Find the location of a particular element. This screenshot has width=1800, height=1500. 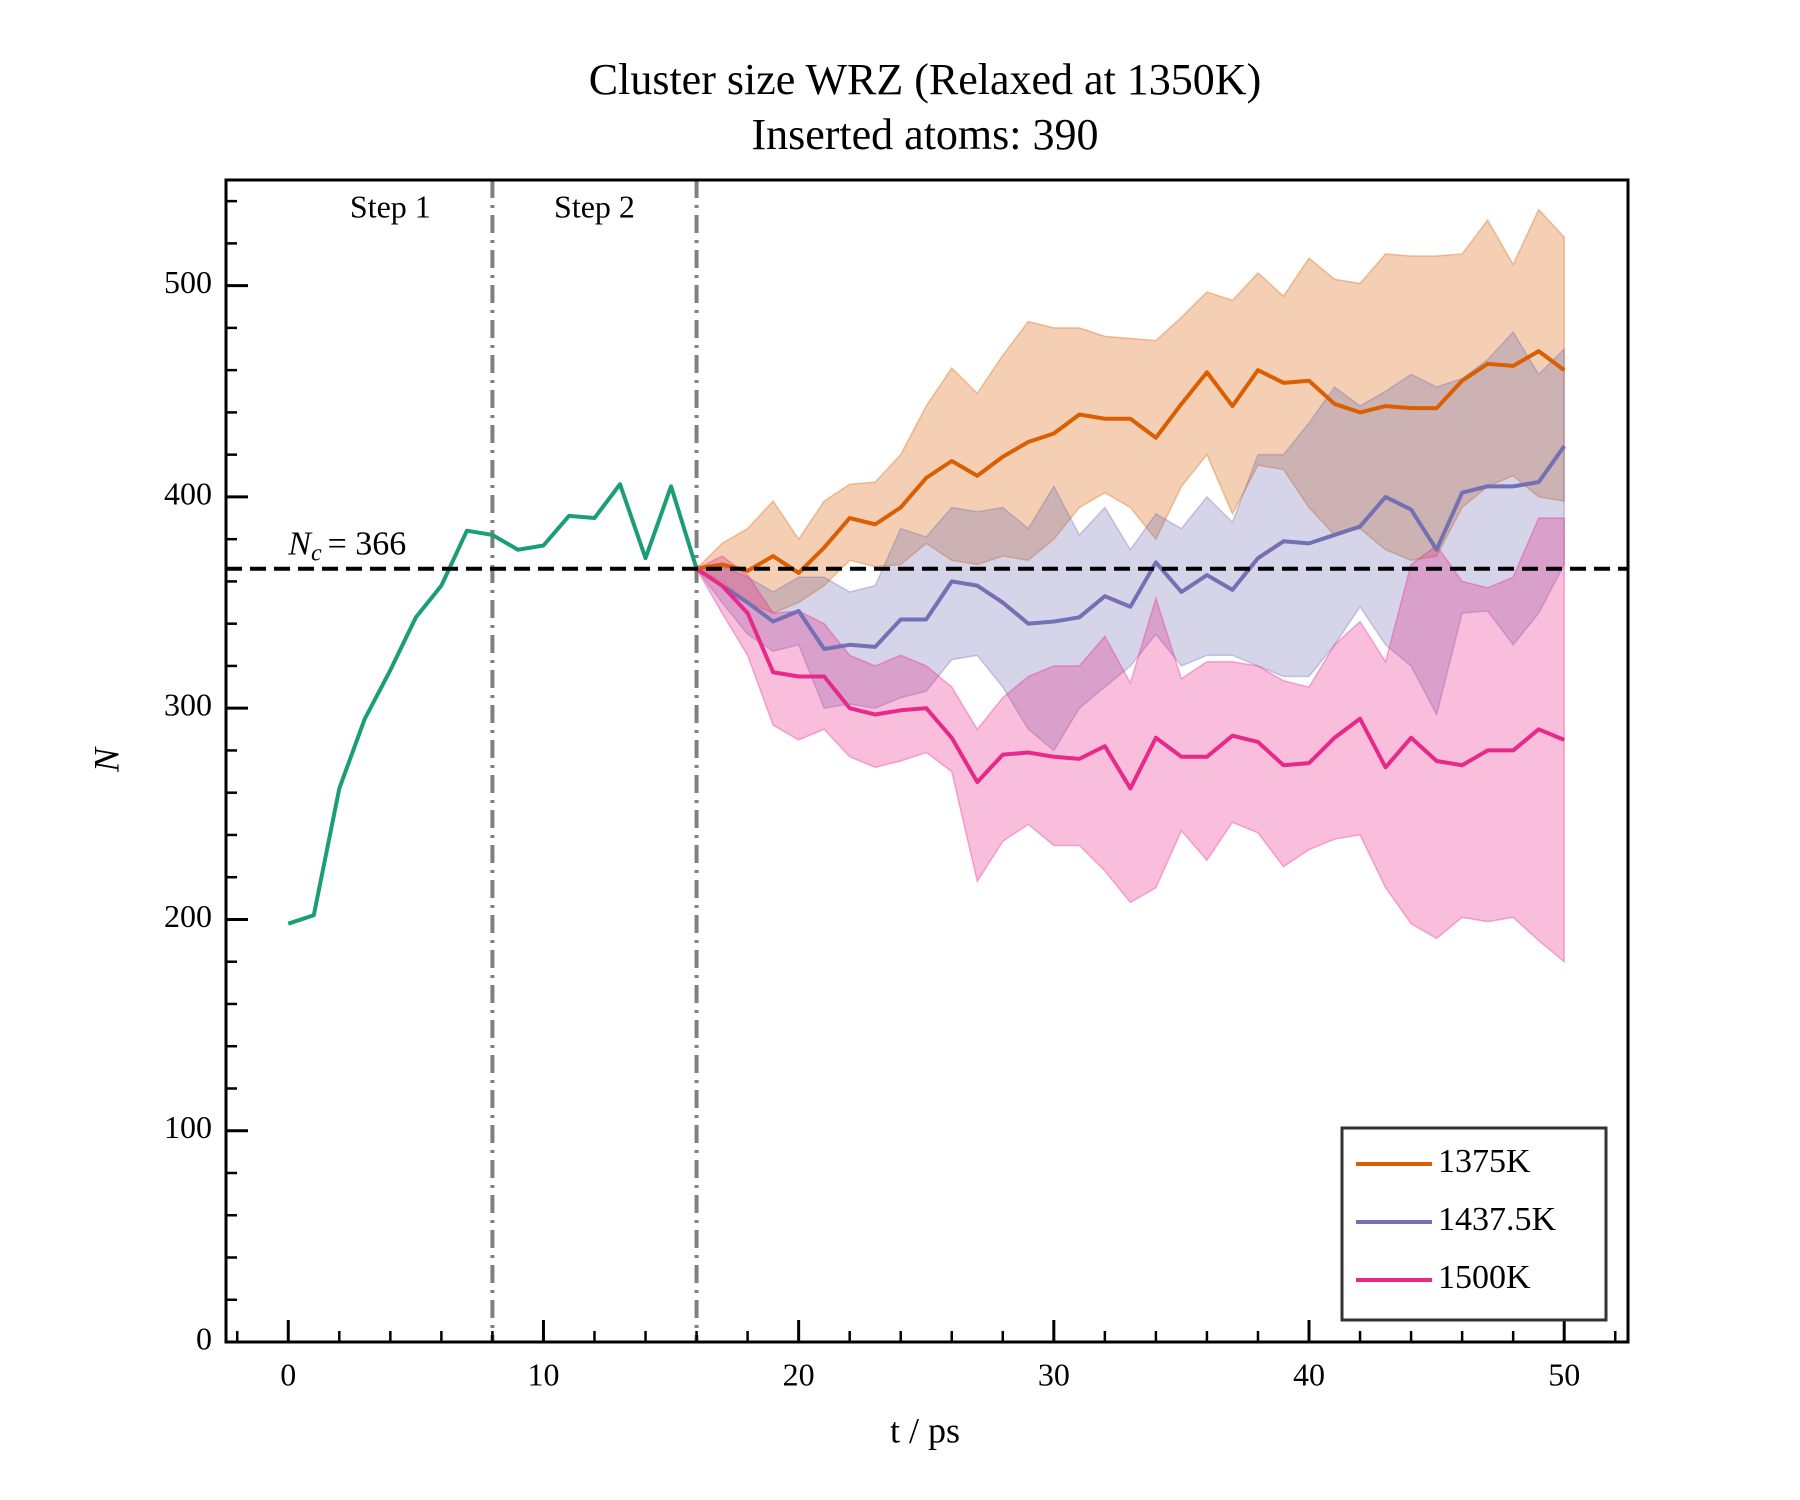

step-label: Step 2 is located at coordinates (594, 206).